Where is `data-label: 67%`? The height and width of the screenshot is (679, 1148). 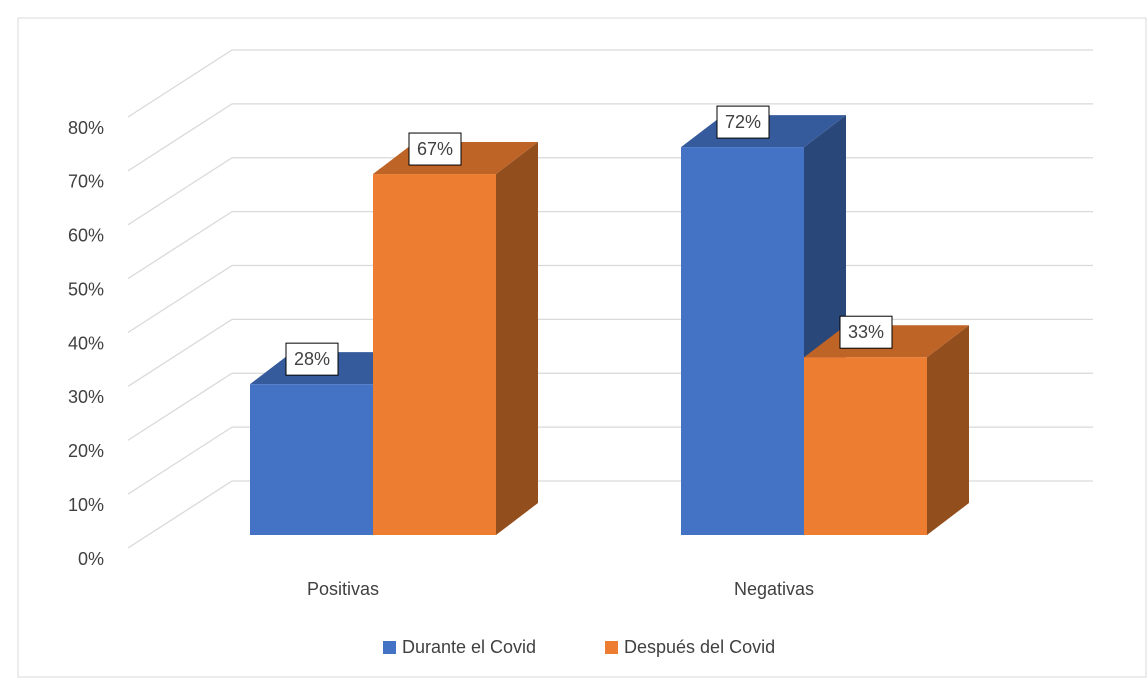
data-label: 67% is located at coordinates (435, 149).